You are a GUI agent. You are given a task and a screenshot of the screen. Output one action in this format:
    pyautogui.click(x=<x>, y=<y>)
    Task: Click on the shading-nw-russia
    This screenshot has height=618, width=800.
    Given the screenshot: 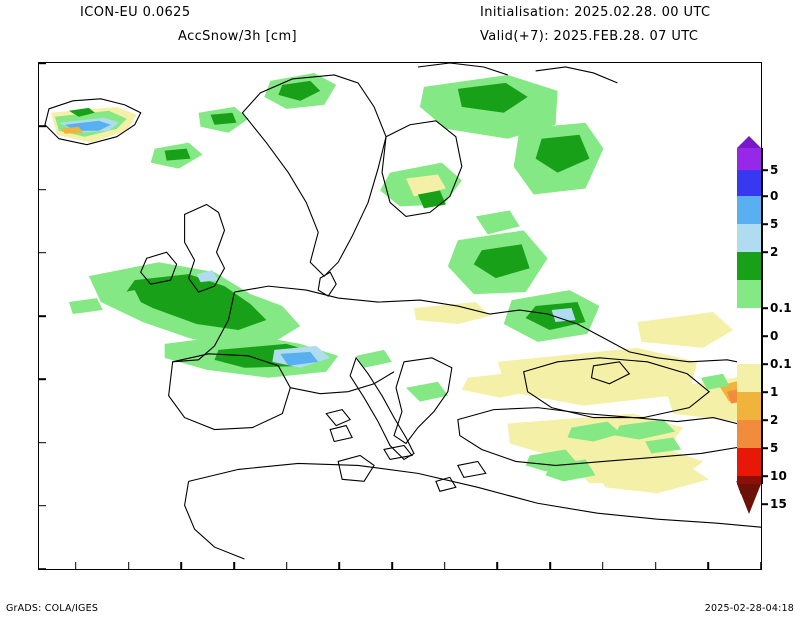 What is the action you would take?
    pyautogui.click(x=511, y=134)
    